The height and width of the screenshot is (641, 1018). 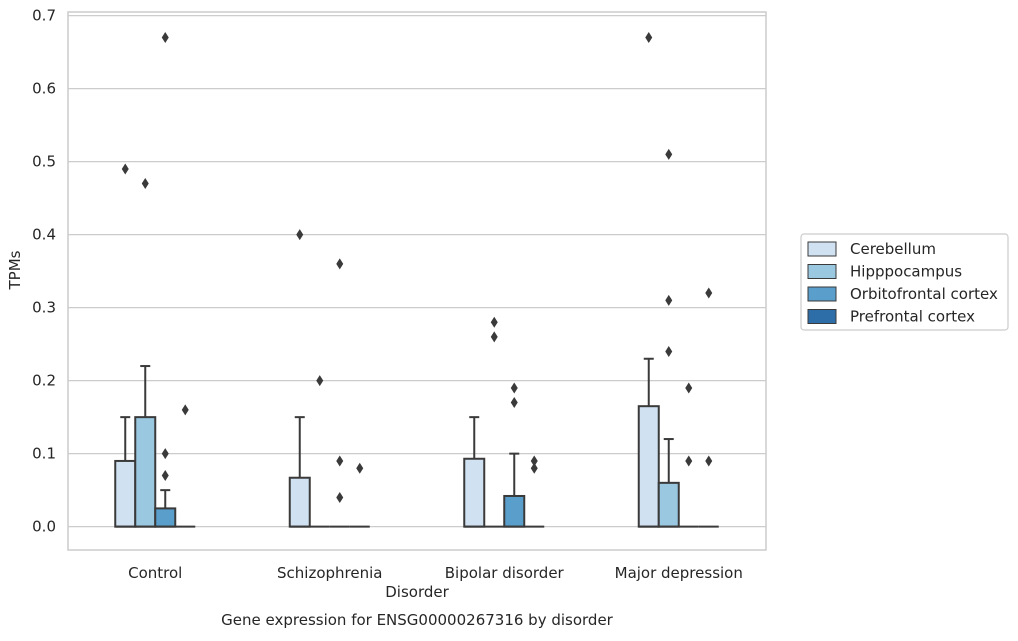 I want to click on y-tick-label: 0.1, so click(x=44, y=454).